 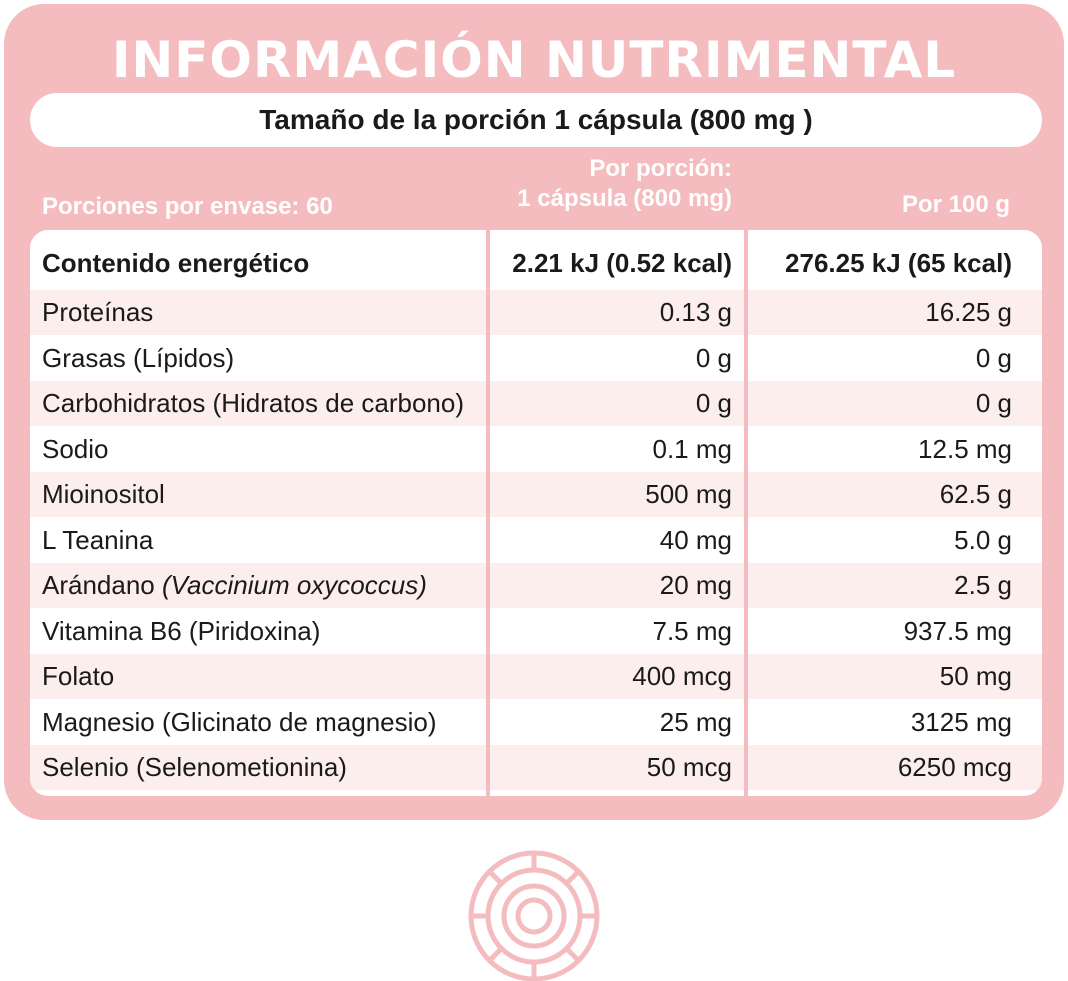 I want to click on table-row: Vitamina B6 (Piridoxina) 7.5 mg 937.5 mg, so click(x=536, y=631).